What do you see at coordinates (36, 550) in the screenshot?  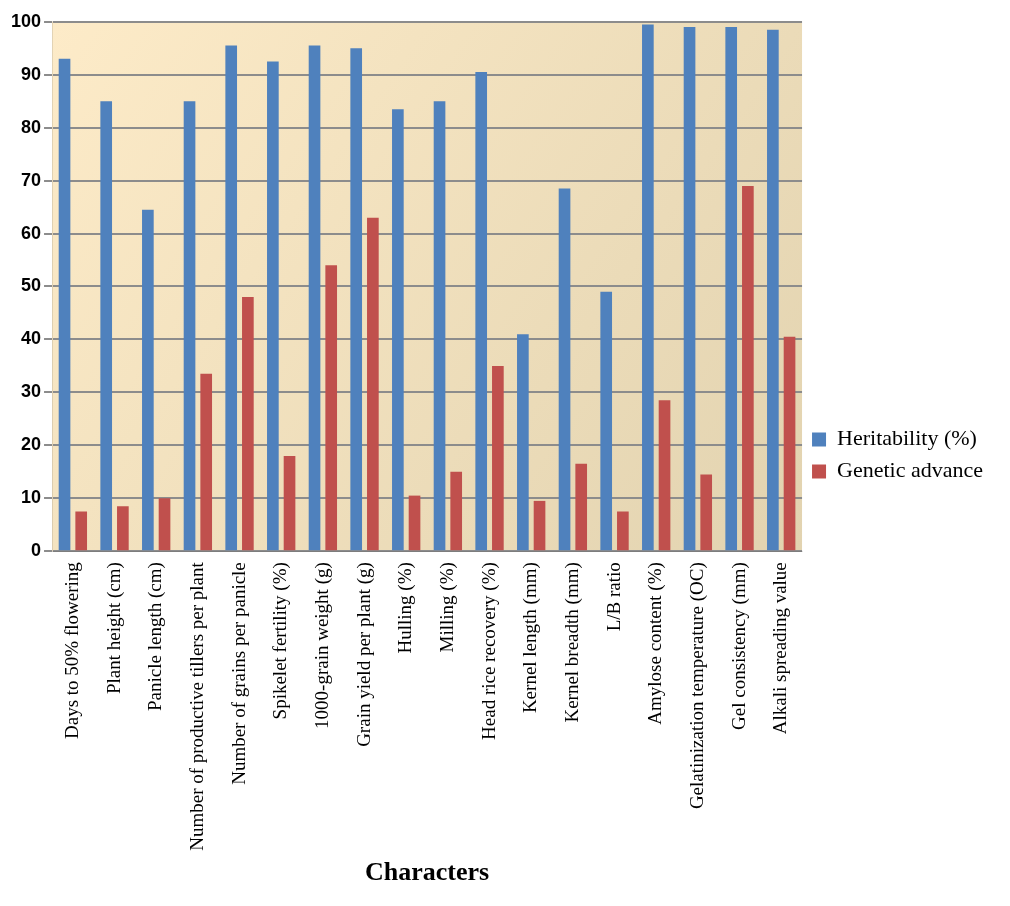 I see `y-tick-label: 0` at bounding box center [36, 550].